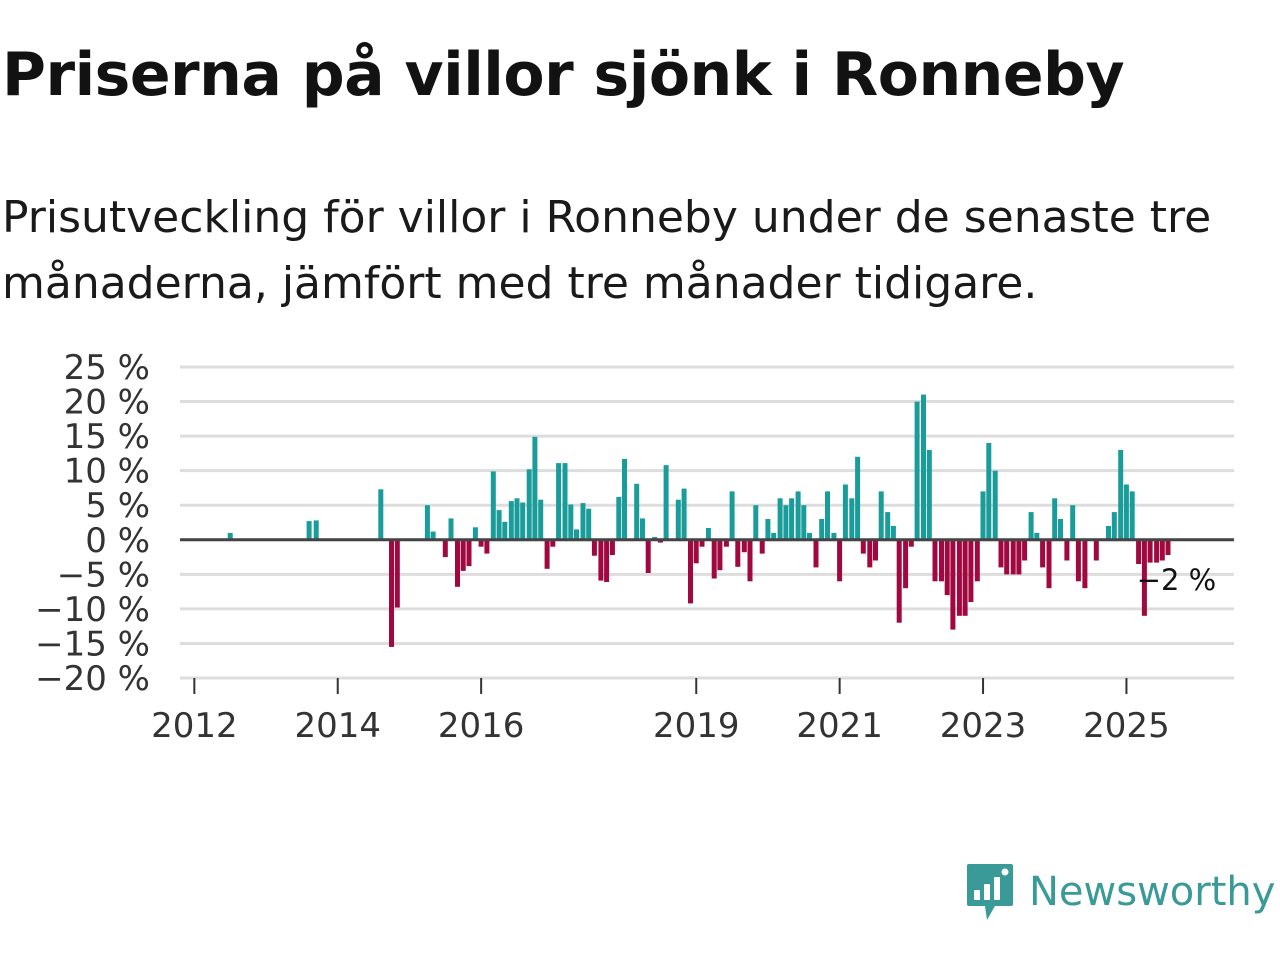 This screenshot has width=1280, height=960. Describe the element at coordinates (1152, 892) in the screenshot. I see `brand-name: Newsworthy` at that location.